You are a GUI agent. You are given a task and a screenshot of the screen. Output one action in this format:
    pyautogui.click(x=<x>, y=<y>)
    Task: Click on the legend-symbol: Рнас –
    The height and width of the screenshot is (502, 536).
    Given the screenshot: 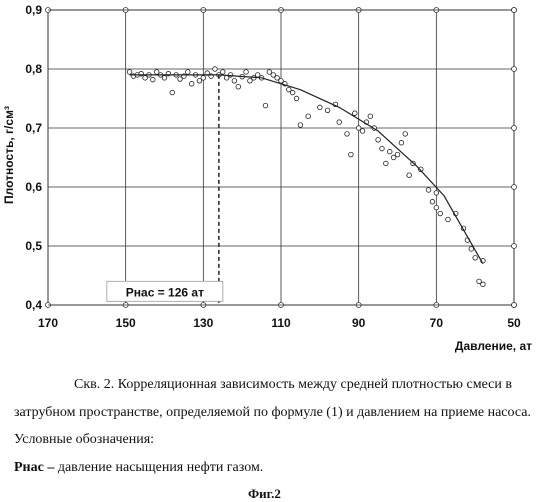 What is the action you would take?
    pyautogui.click(x=34, y=467)
    